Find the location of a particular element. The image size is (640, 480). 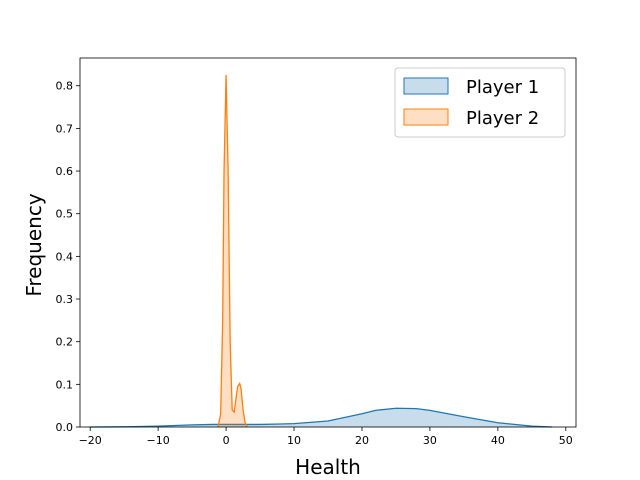

legend-label: Player 1 is located at coordinates (502, 87).